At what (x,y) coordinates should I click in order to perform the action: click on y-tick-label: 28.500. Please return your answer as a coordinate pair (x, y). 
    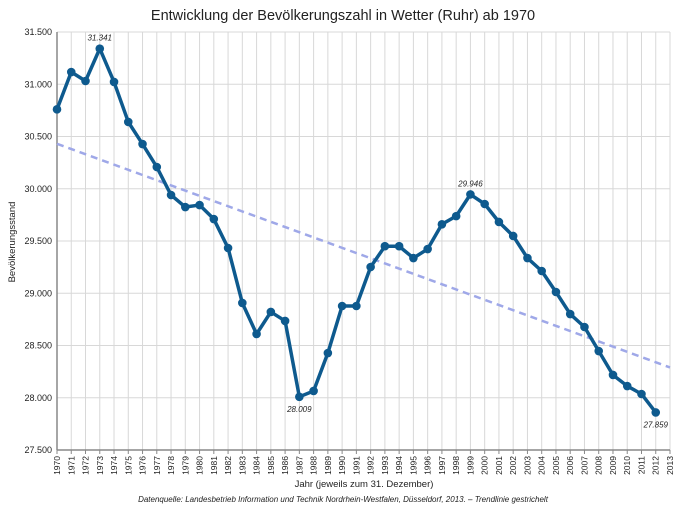
    Looking at the image, I should click on (38, 346).